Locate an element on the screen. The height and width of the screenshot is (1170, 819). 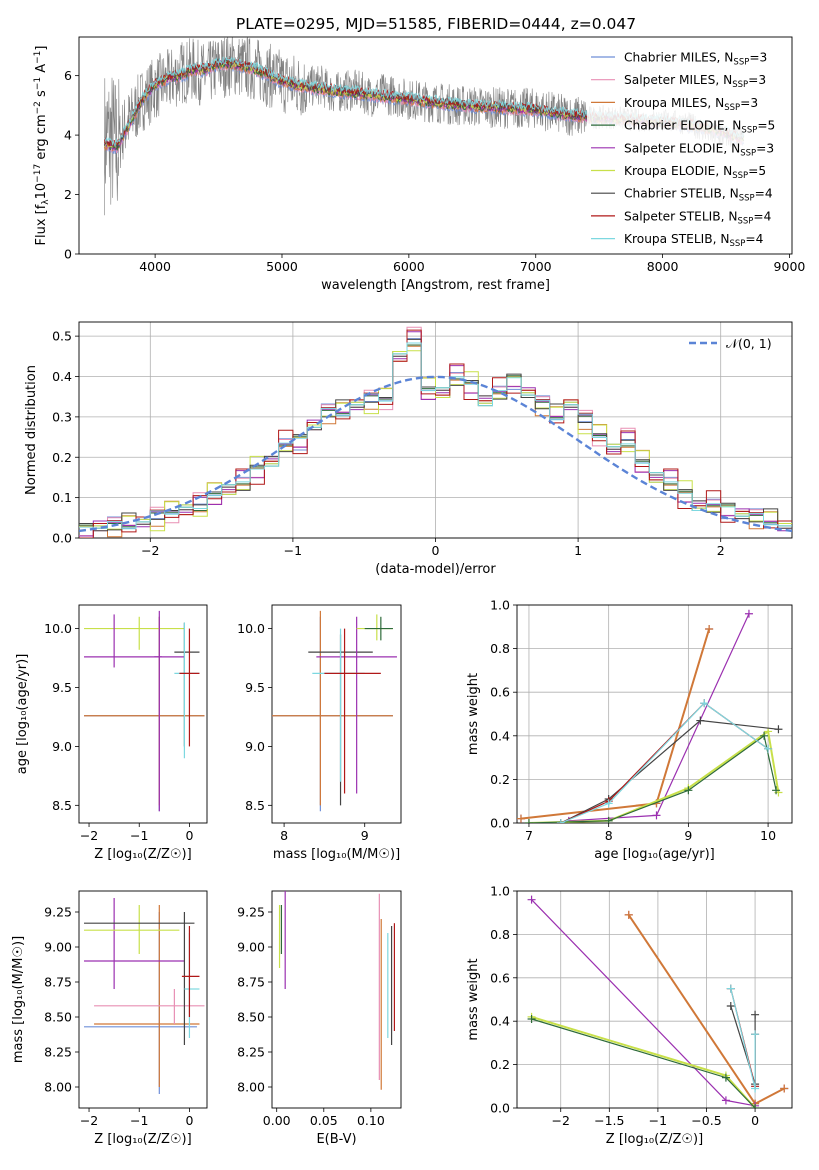
x-tick-label: 8000 is located at coordinates (663, 266).